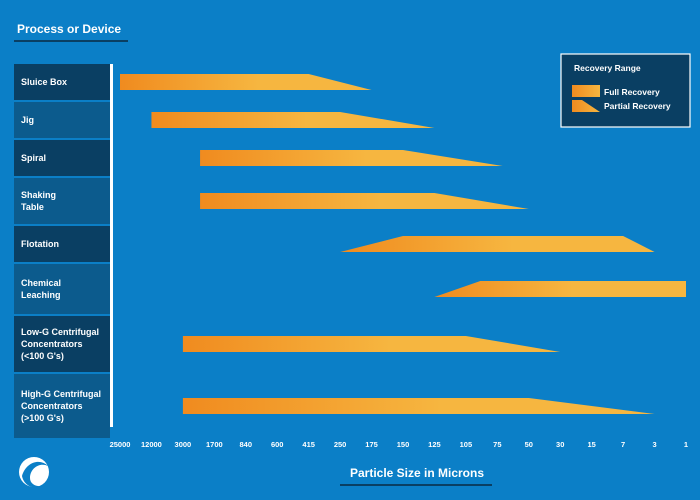 The height and width of the screenshot is (500, 700). Describe the element at coordinates (623, 444) in the screenshot. I see `x-tick-label: 7` at that location.